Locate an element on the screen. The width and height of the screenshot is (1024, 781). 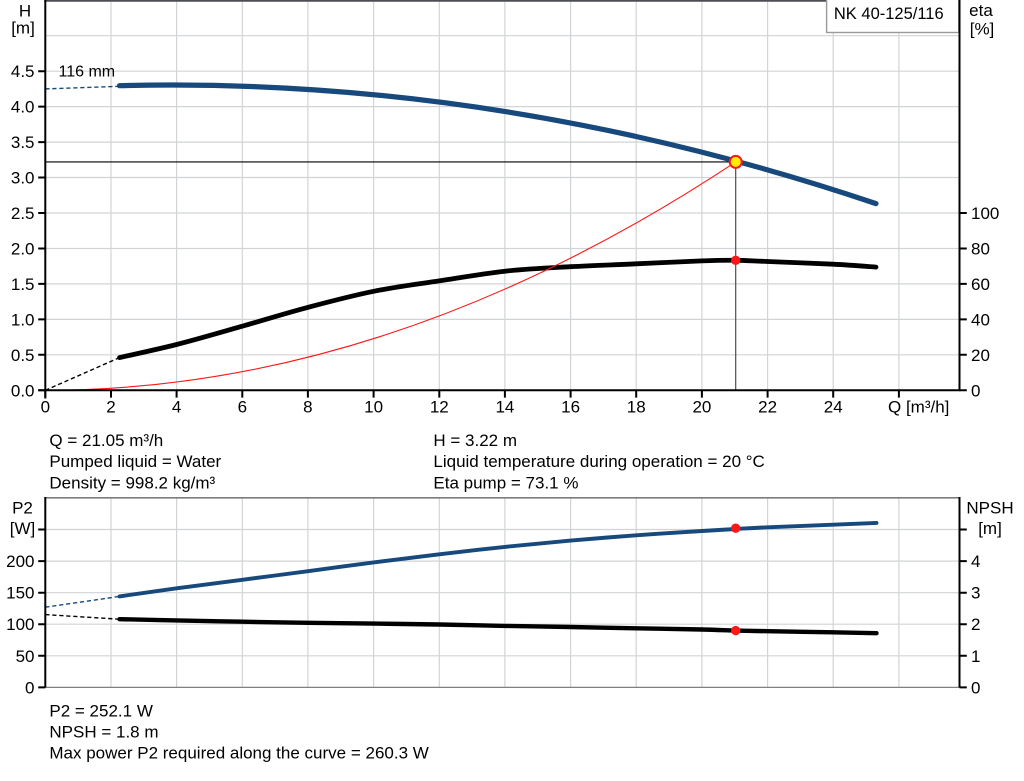
svg-text: 1 is located at coordinates (975, 656).